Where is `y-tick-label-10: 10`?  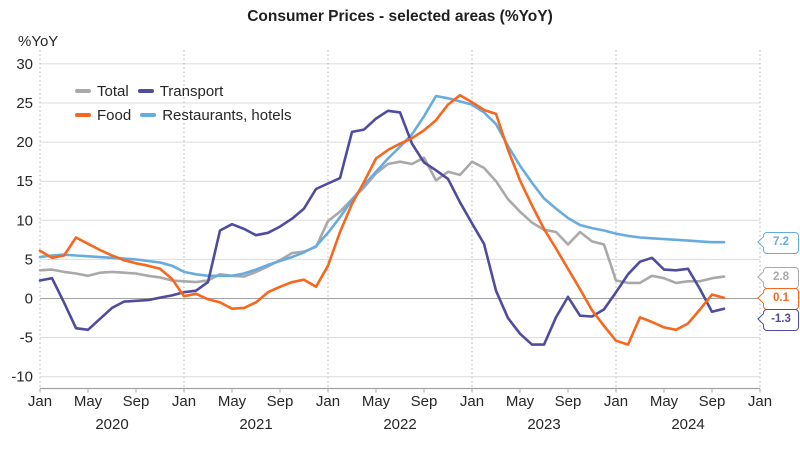 y-tick-label-10: 10 is located at coordinates (24, 220).